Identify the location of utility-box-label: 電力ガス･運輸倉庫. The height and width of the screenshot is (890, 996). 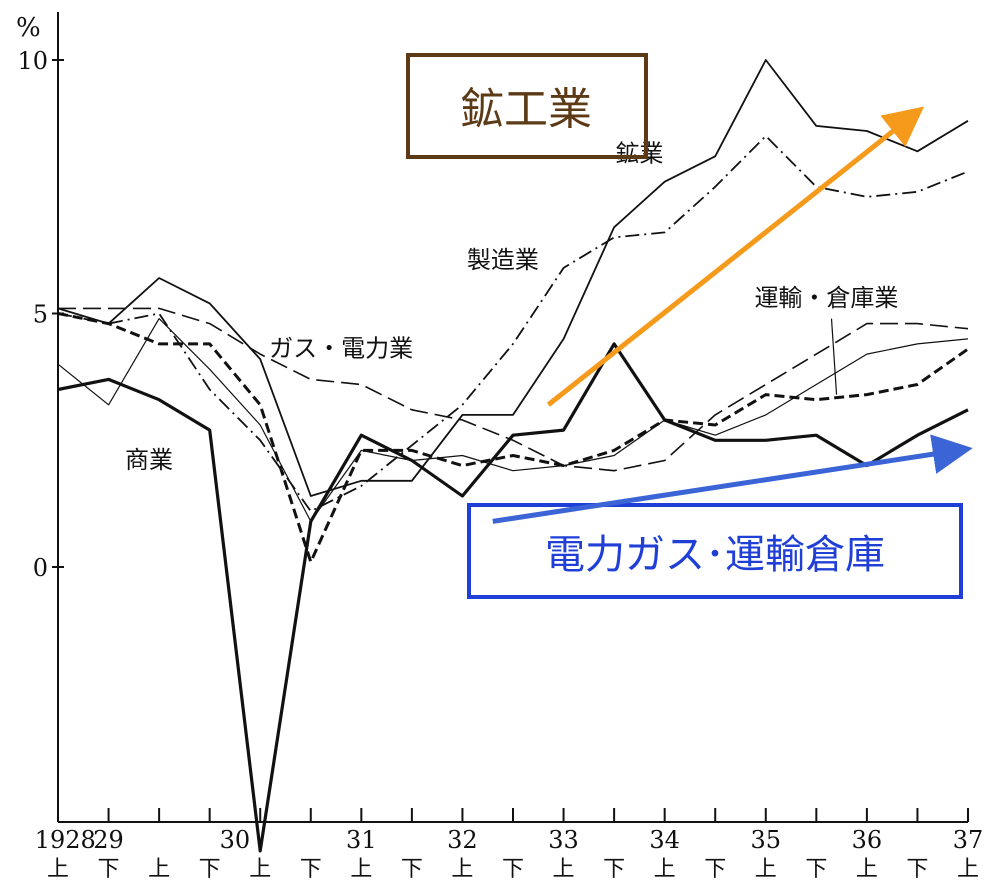
(715, 555).